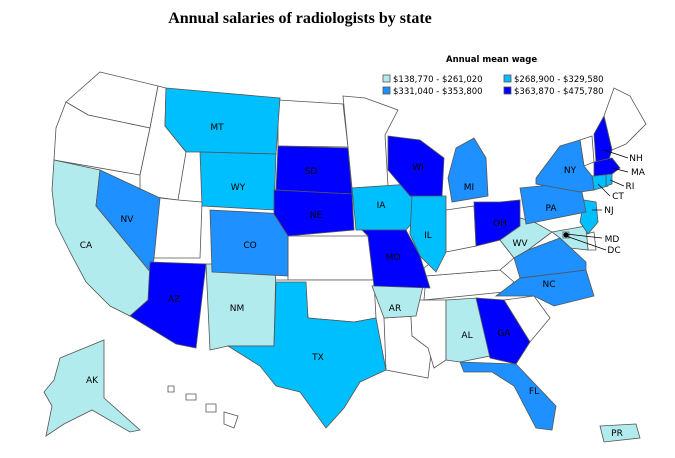 The height and width of the screenshot is (458, 675). I want to click on state-label-AR: AR, so click(395, 309).